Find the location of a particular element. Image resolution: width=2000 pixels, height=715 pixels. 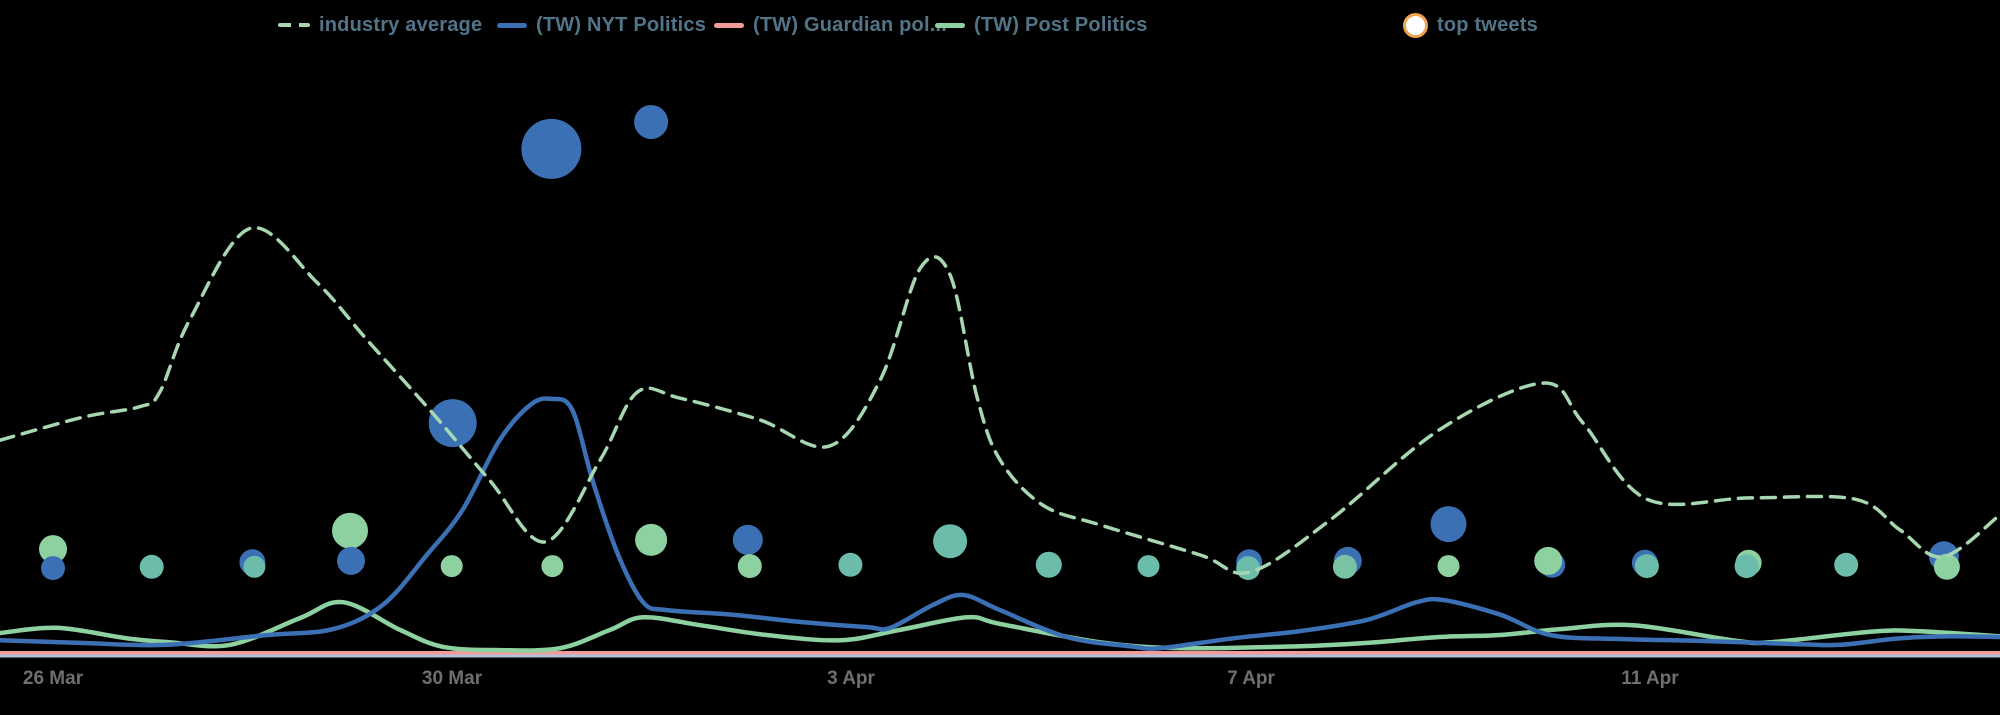

x-tick-label: 26 Mar is located at coordinates (53, 678).